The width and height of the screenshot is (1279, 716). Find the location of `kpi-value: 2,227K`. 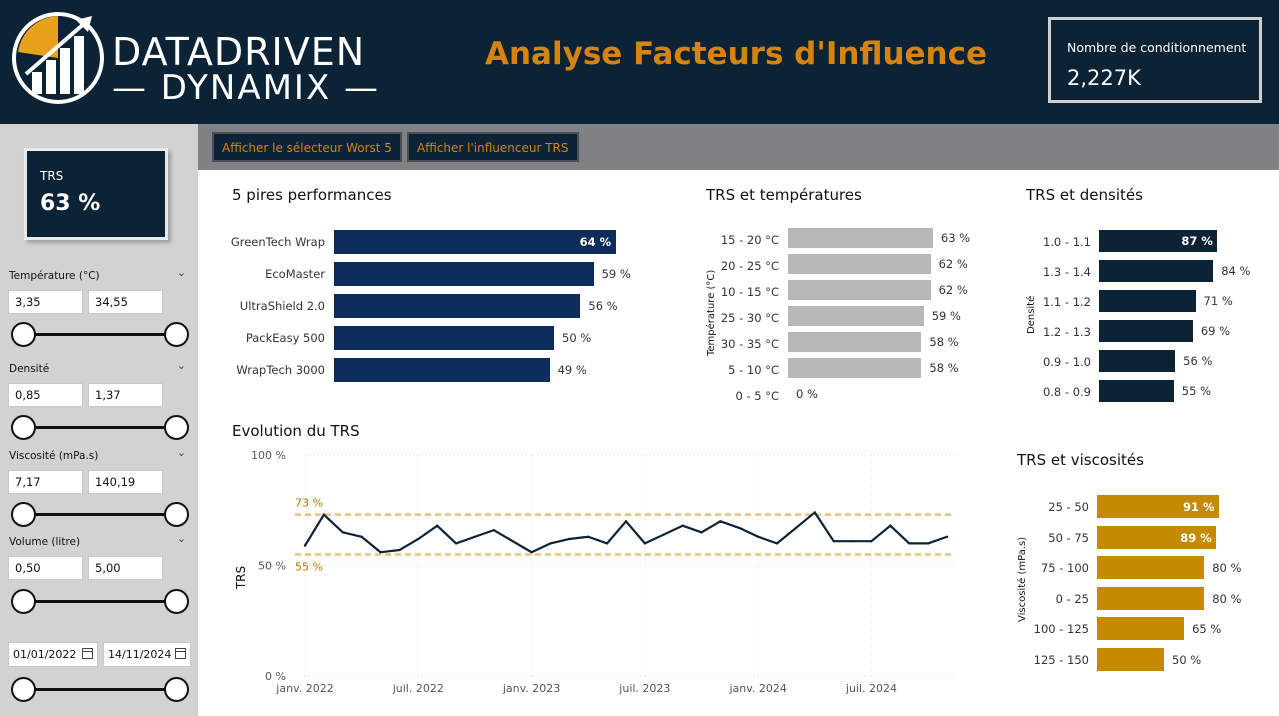

kpi-value: 2,227K is located at coordinates (1104, 78).